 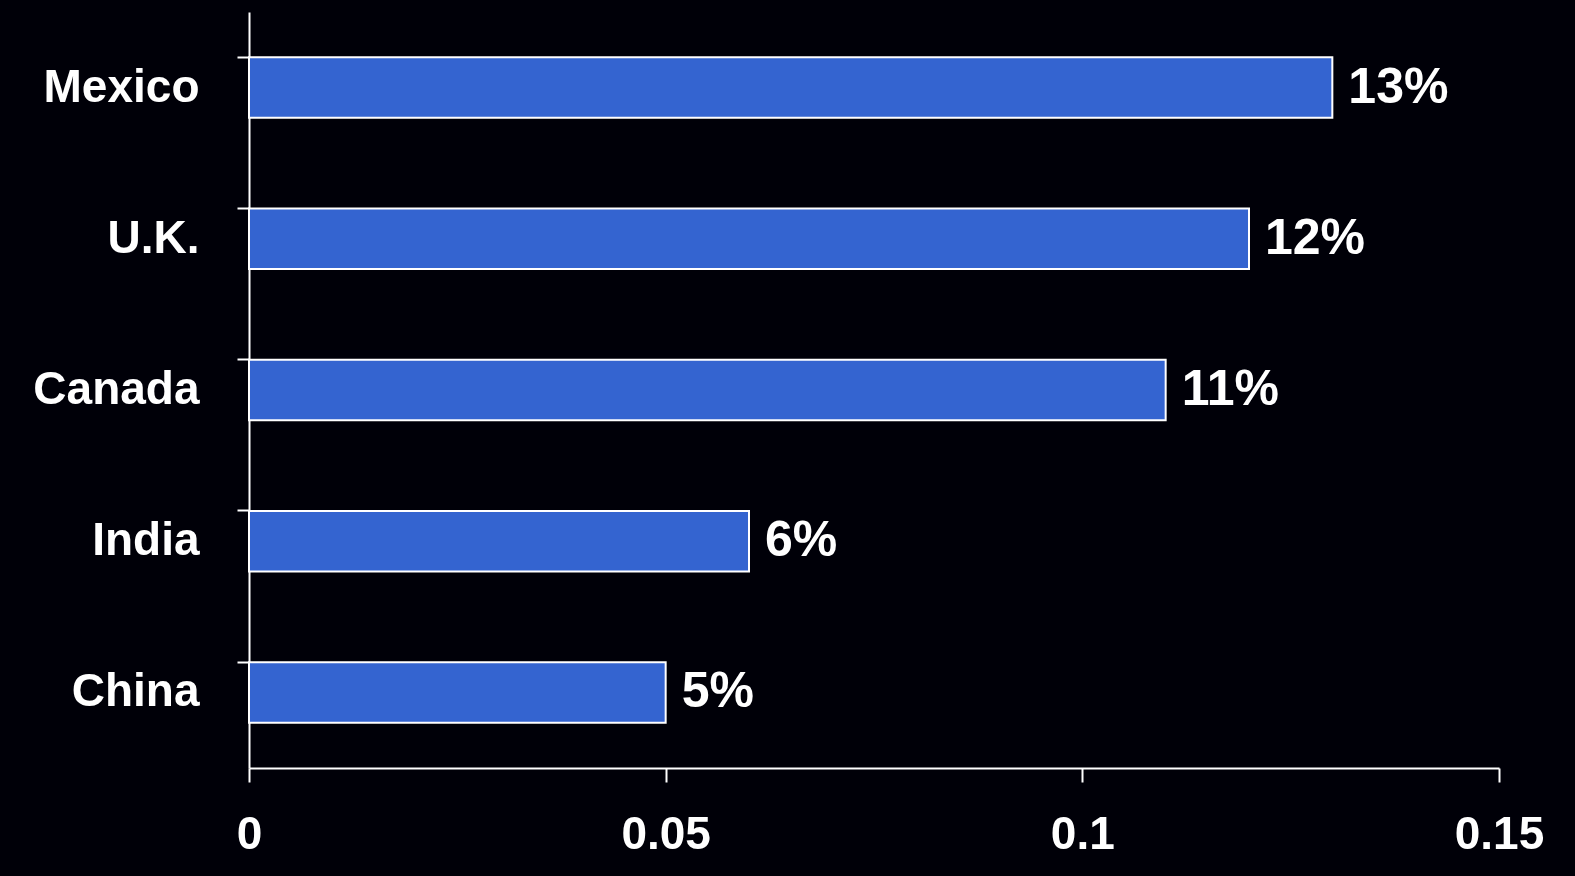 I want to click on y-tick-label: India, so click(x=146, y=539).